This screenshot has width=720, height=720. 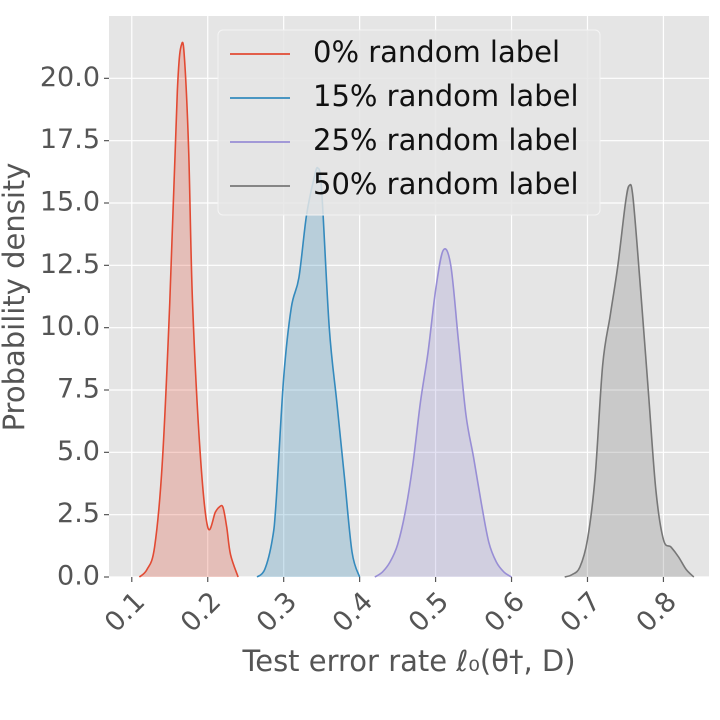 I want to click on x-tick-label: 0.3, so click(x=277, y=612).